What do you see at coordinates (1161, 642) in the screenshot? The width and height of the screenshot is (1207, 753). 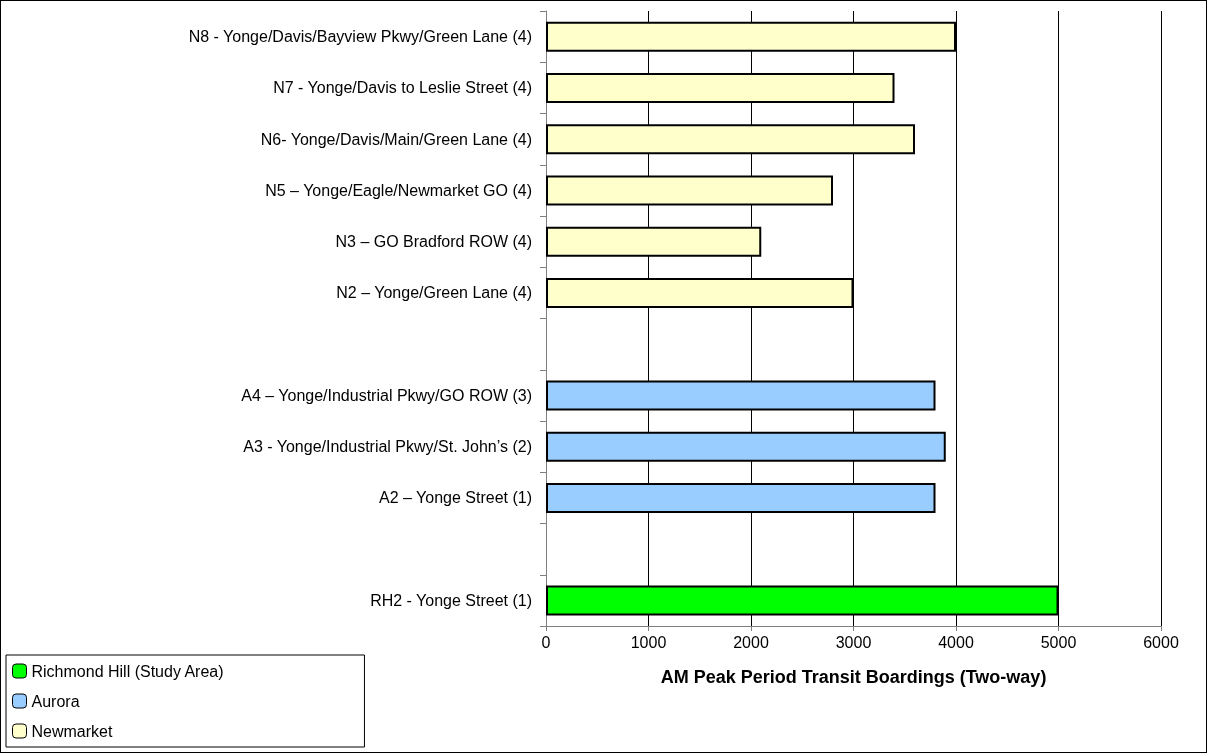 I see `x-tick-label: 6000` at bounding box center [1161, 642].